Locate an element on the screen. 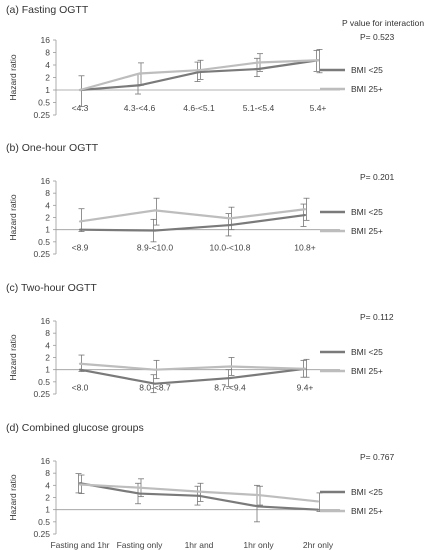 The height and width of the screenshot is (550, 425). p-value: P= 0.523 is located at coordinates (377, 37).